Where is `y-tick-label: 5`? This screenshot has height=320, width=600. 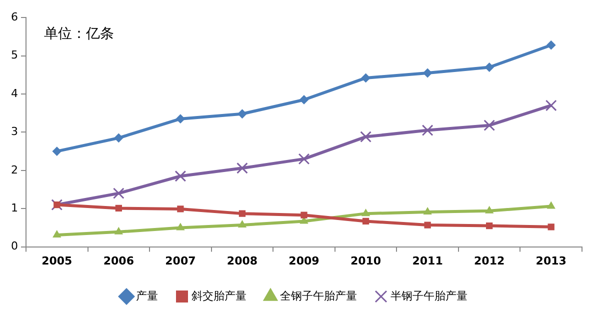
y-tick-label: 5 is located at coordinates (14, 55).